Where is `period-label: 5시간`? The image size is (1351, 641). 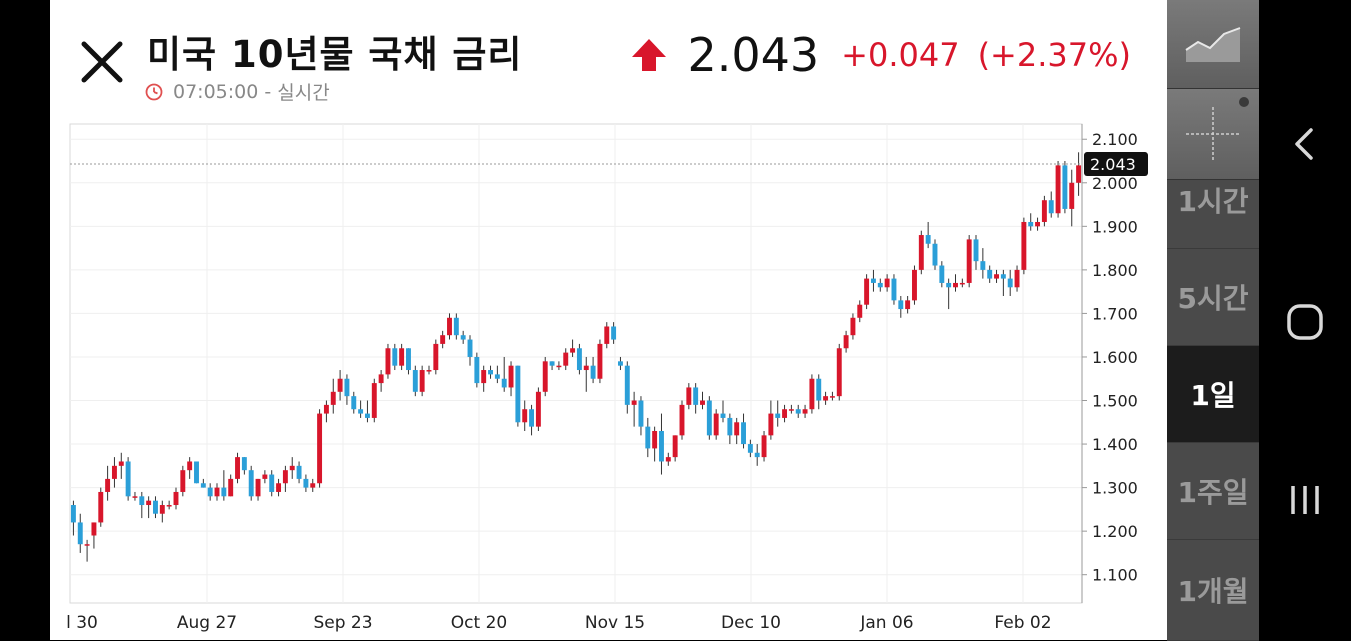 period-label: 5시간 is located at coordinates (1213, 298).